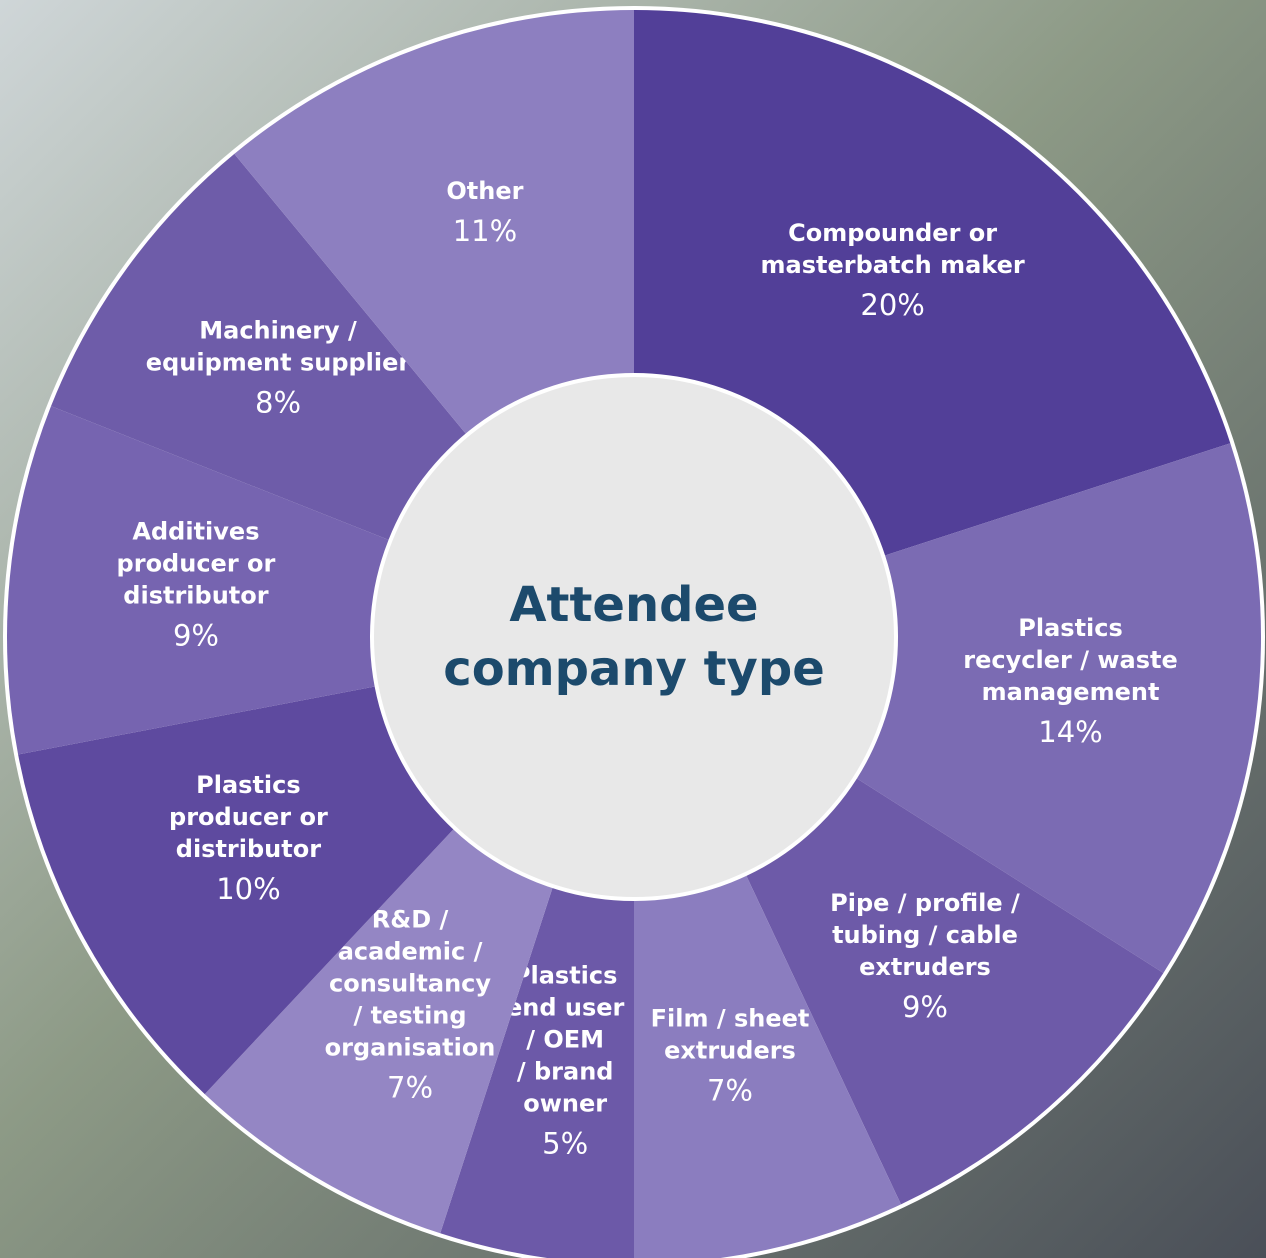 The width and height of the screenshot is (1266, 1258). What do you see at coordinates (248, 817) in the screenshot?
I see `slice-label: Plastics producer or distributor` at bounding box center [248, 817].